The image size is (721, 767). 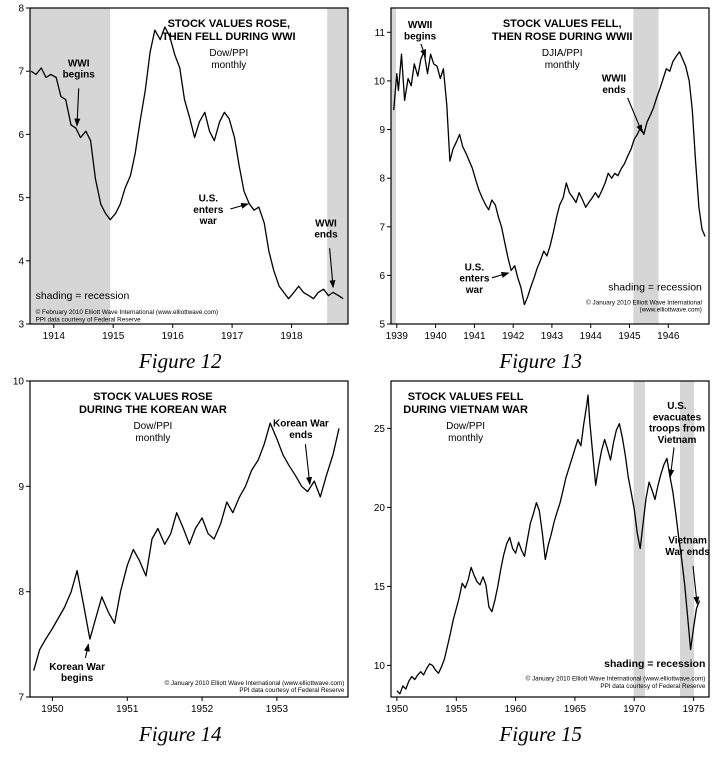 What do you see at coordinates (127, 709) in the screenshot?
I see `svg-text: 1951` at bounding box center [127, 709].